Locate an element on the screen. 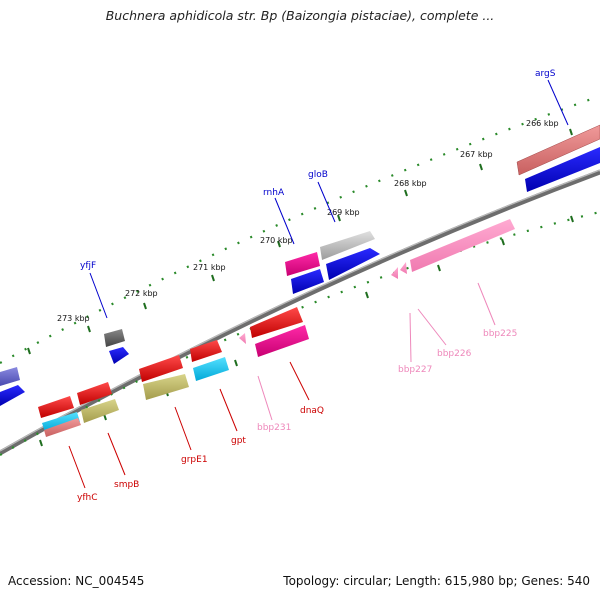 The width and height of the screenshot is (600, 600). gene-arrow-grpE1 is located at coordinates (166, 387).